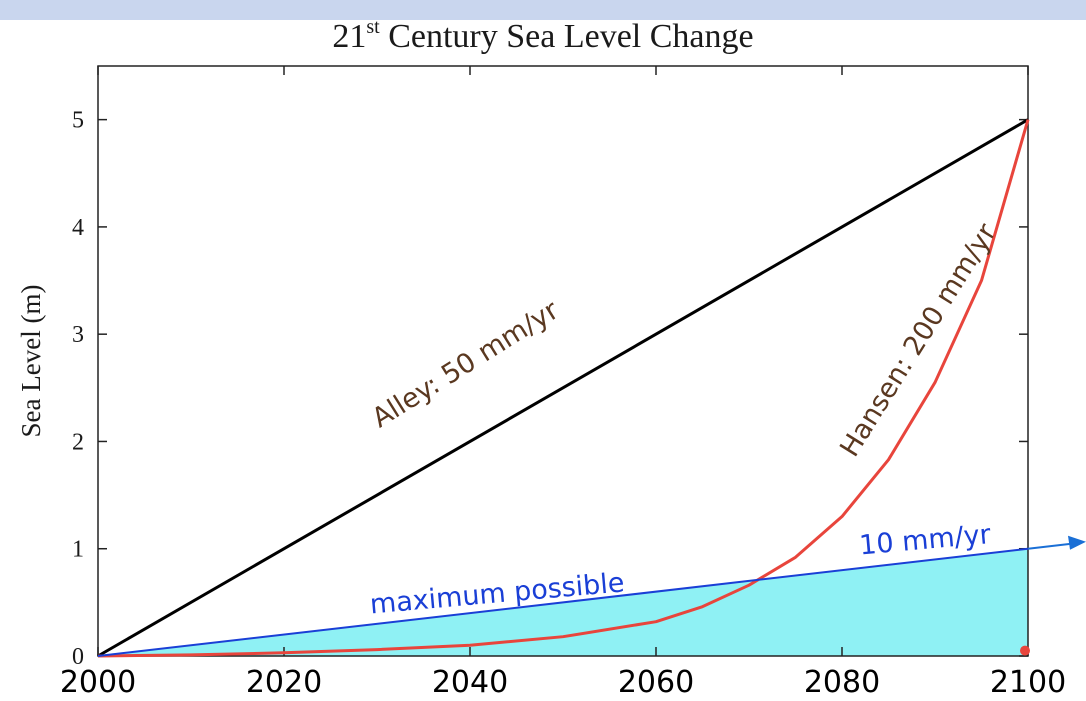 The height and width of the screenshot is (701, 1086). What do you see at coordinates (31, 361) in the screenshot?
I see `y-axis-label: Sea Level (m)` at bounding box center [31, 361].